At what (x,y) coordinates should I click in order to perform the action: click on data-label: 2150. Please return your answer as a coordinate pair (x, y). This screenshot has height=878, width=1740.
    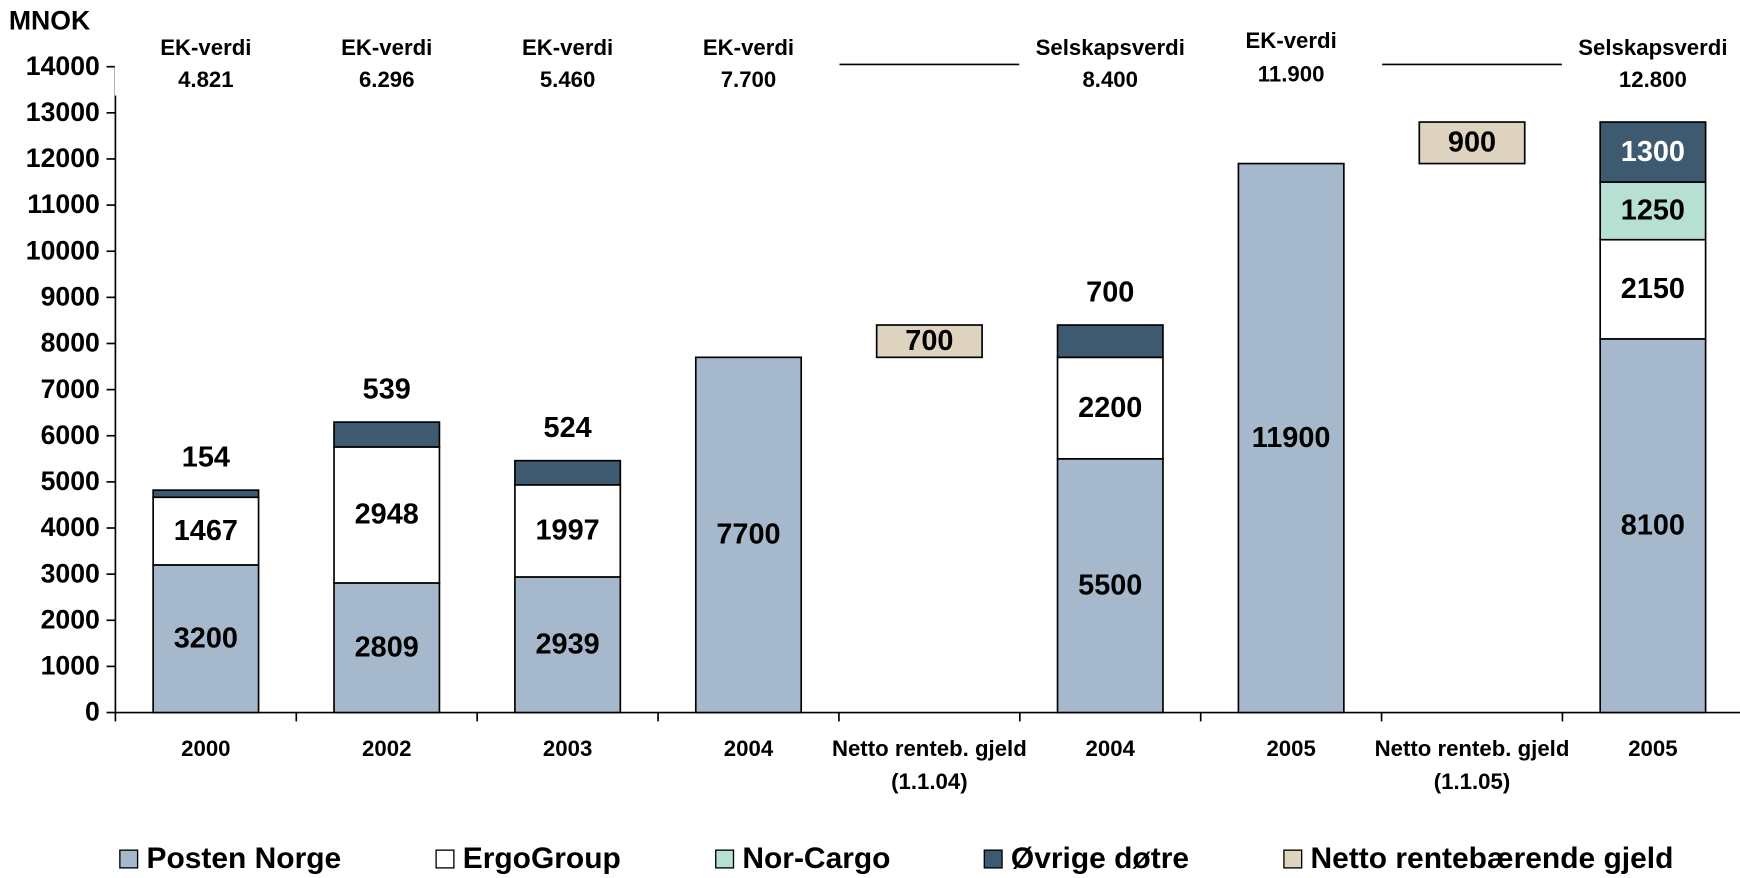
    Looking at the image, I should click on (1653, 289).